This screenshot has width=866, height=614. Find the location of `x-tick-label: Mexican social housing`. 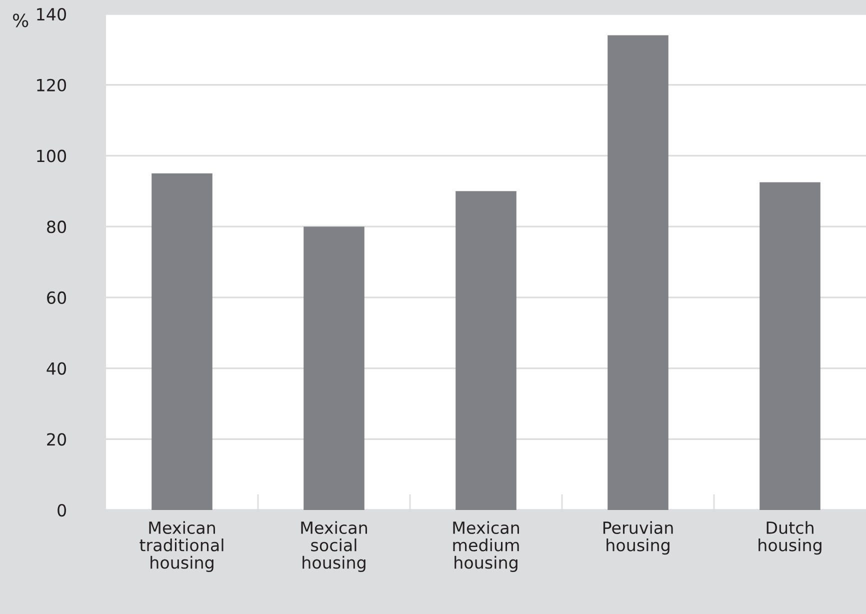

x-tick-label: Mexican social housing is located at coordinates (334, 546).